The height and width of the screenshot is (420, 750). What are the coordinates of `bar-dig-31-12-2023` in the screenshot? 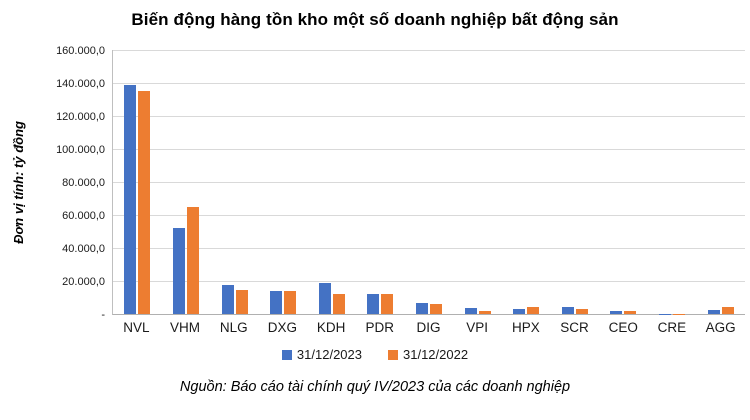 It's located at (421, 308).